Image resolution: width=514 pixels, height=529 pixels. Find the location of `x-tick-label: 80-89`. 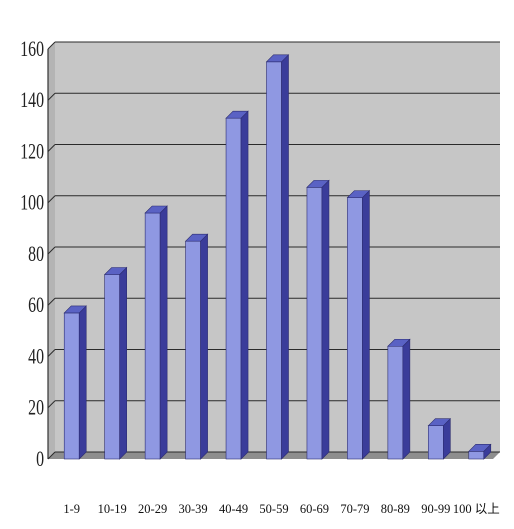

x-tick-label: 80-89 is located at coordinates (395, 509).